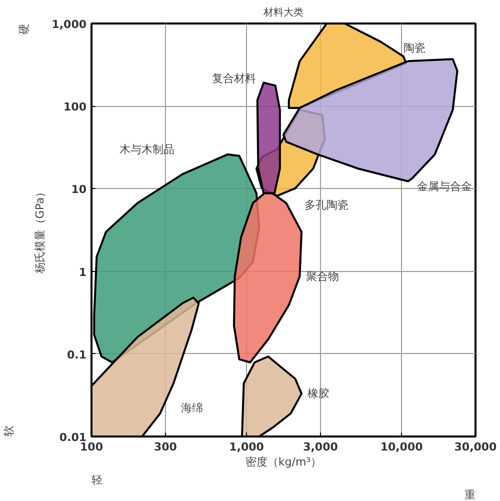 The width and height of the screenshot is (500, 501). What do you see at coordinates (77, 355) in the screenshot?
I see `y-tick-label: 0.1` at bounding box center [77, 355].